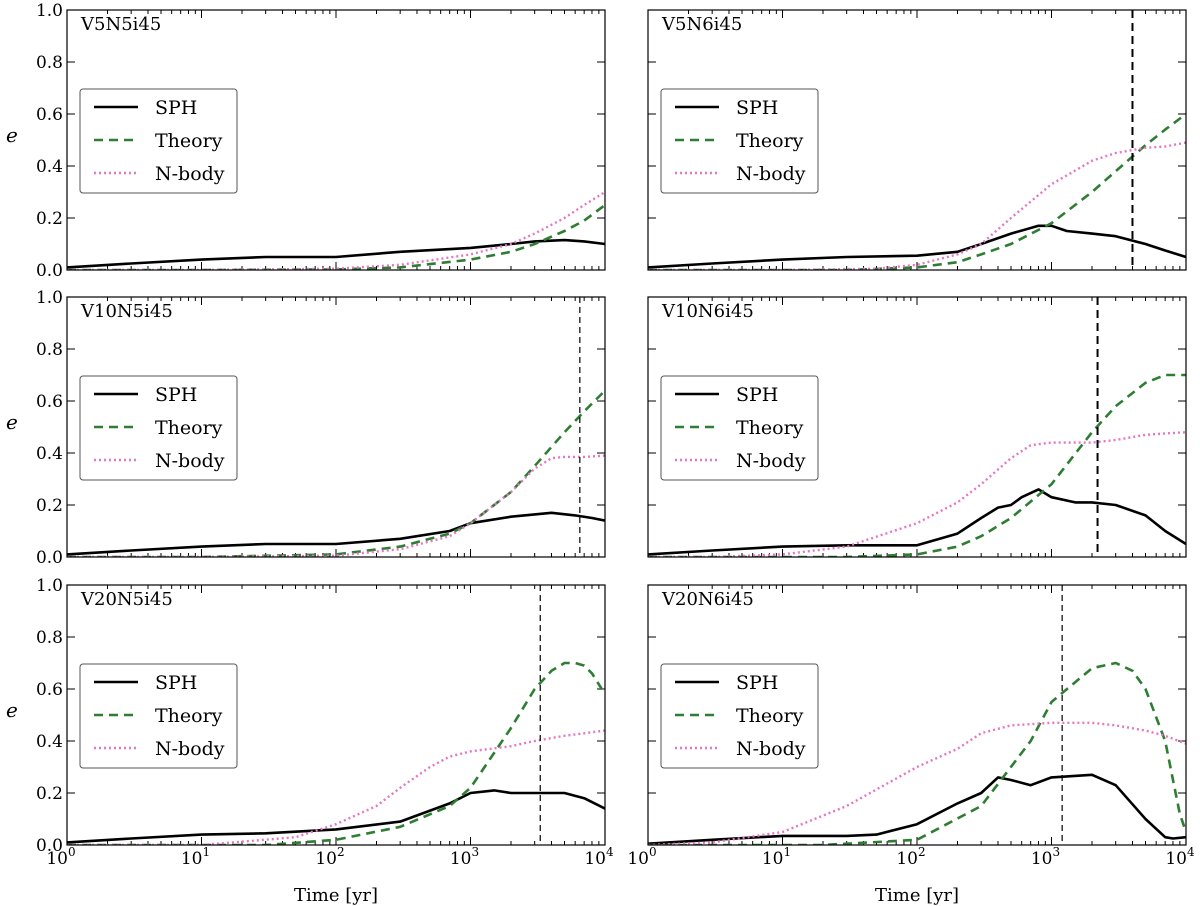 This screenshot has width=1200, height=906. Describe the element at coordinates (120, 24) in the screenshot. I see `panel-label: V5N5i45` at that location.